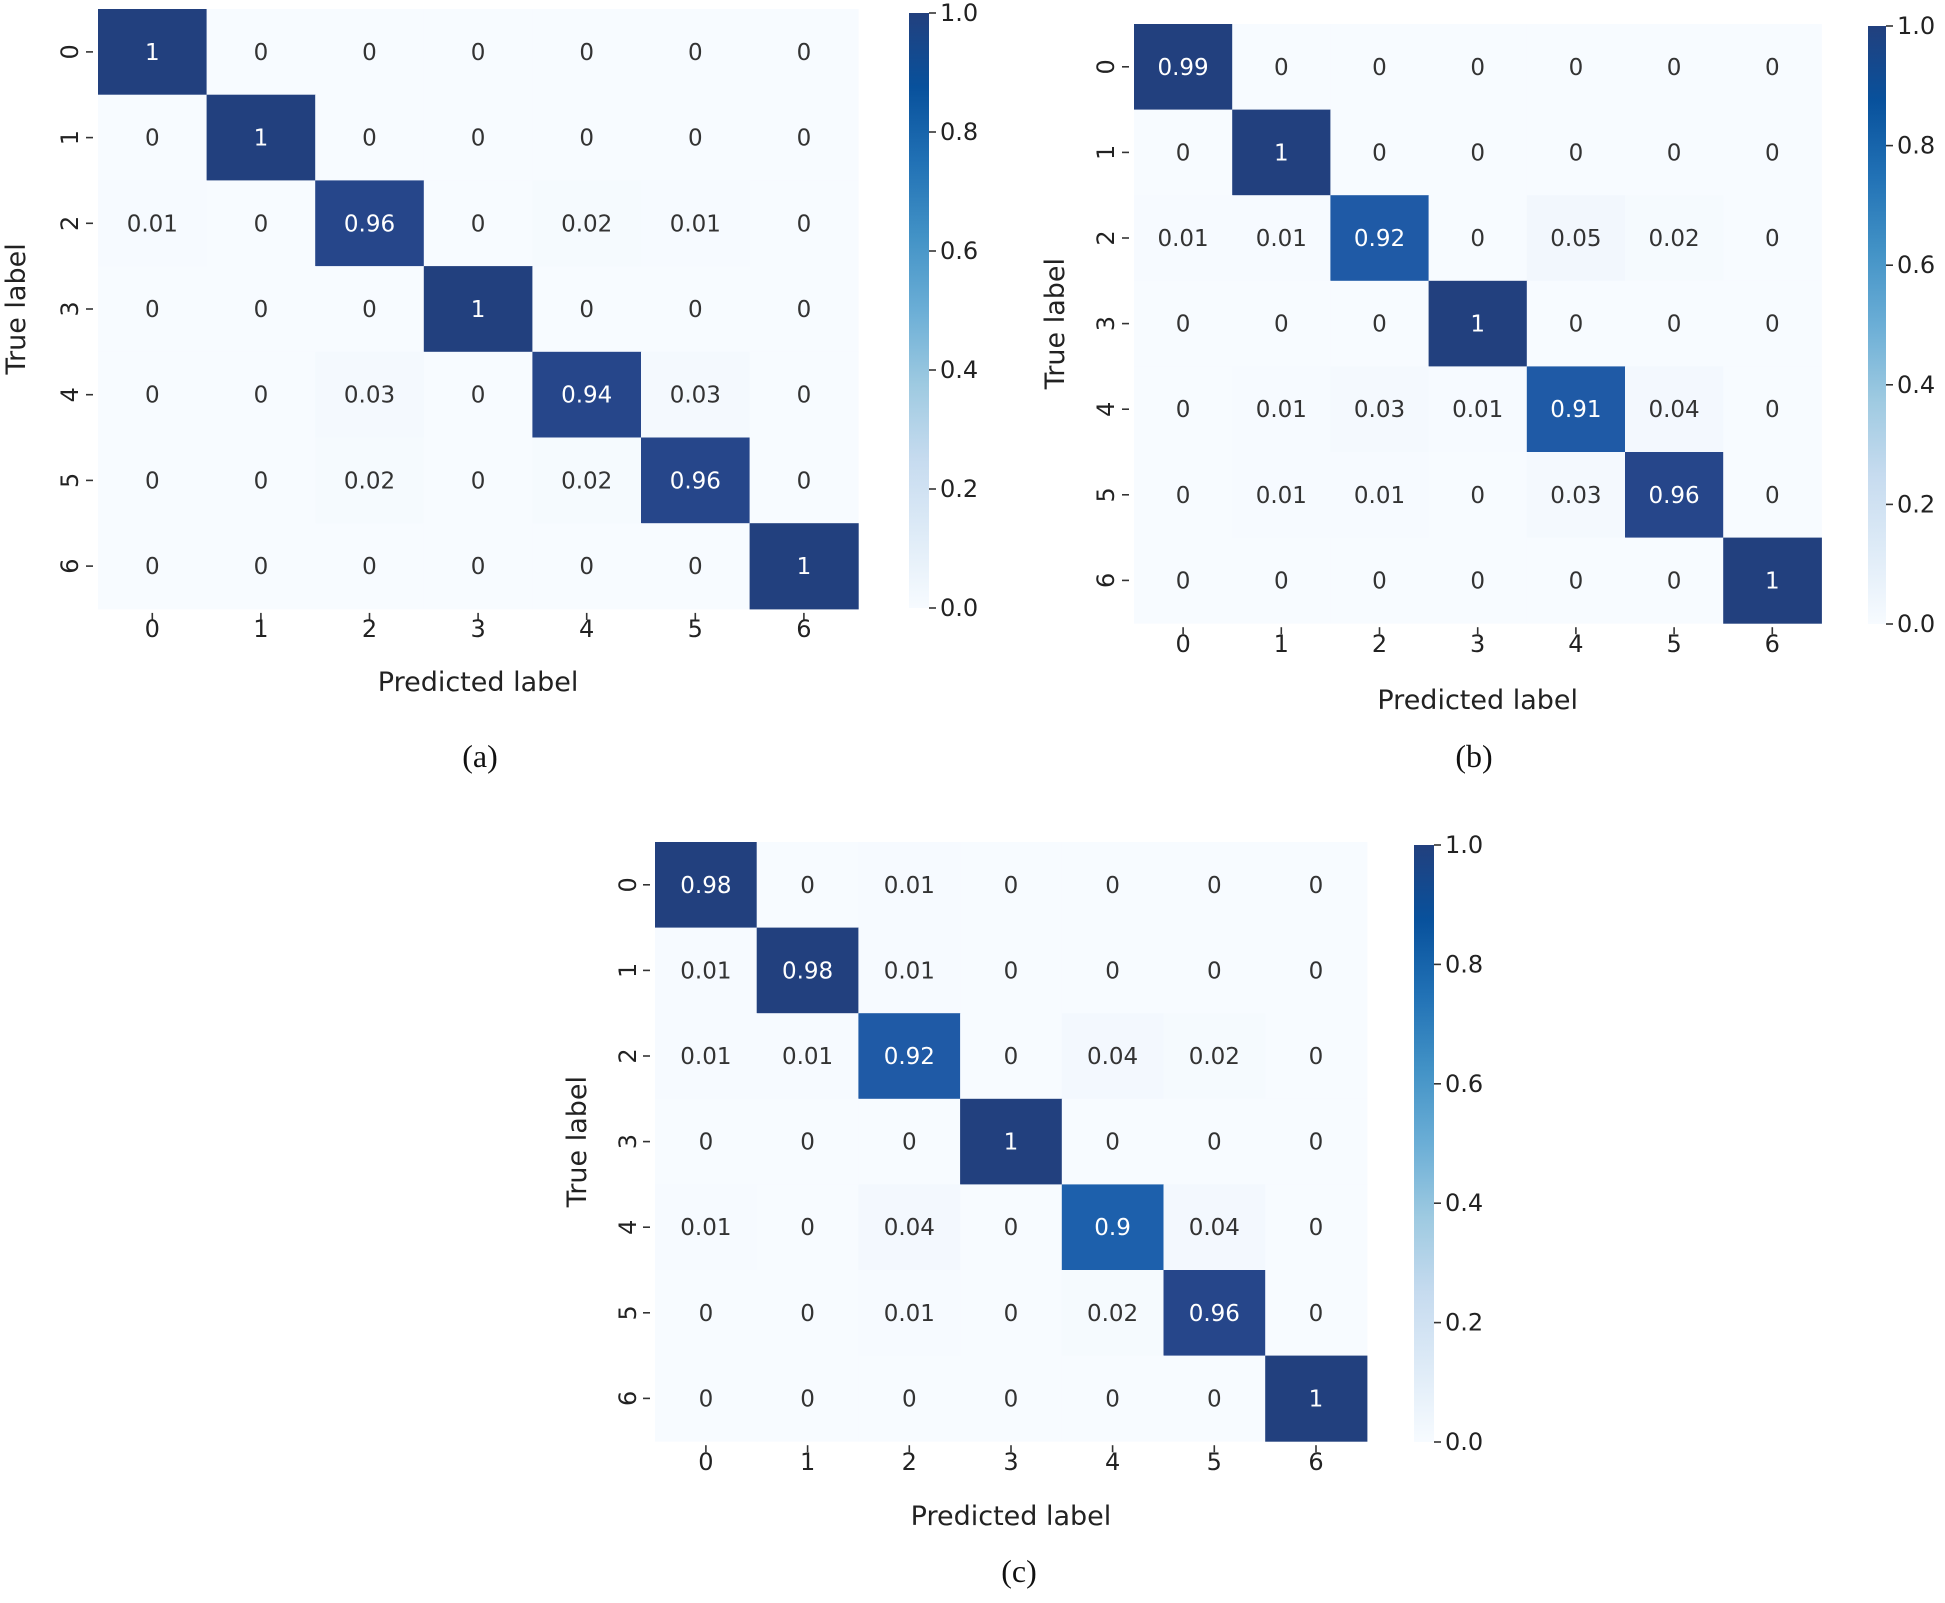 Image resolution: width=1945 pixels, height=1603 pixels. Describe the element at coordinates (1916, 26) in the screenshot. I see `colorbar-tick-label: 1.0` at that location.